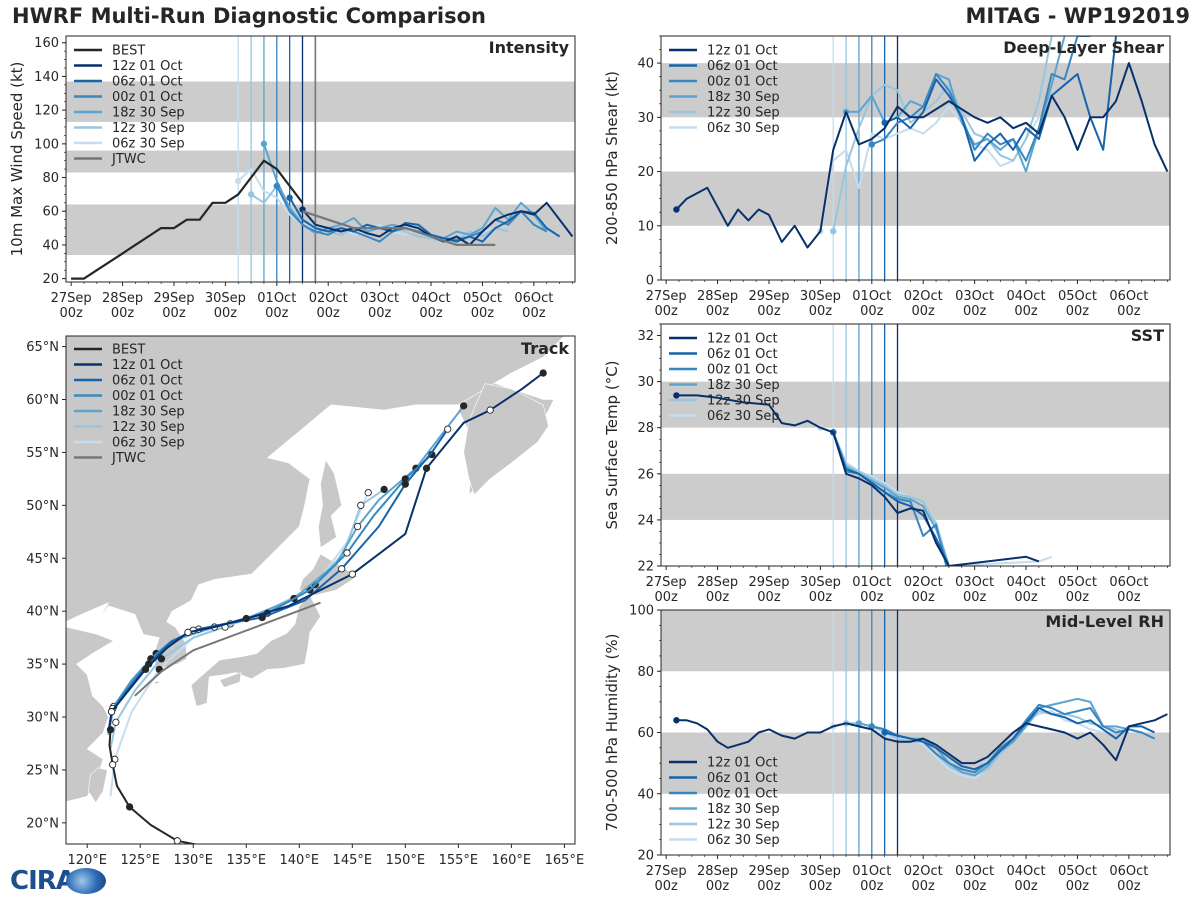  I want to click on track-xtick-label: 125°E, so click(140, 860).